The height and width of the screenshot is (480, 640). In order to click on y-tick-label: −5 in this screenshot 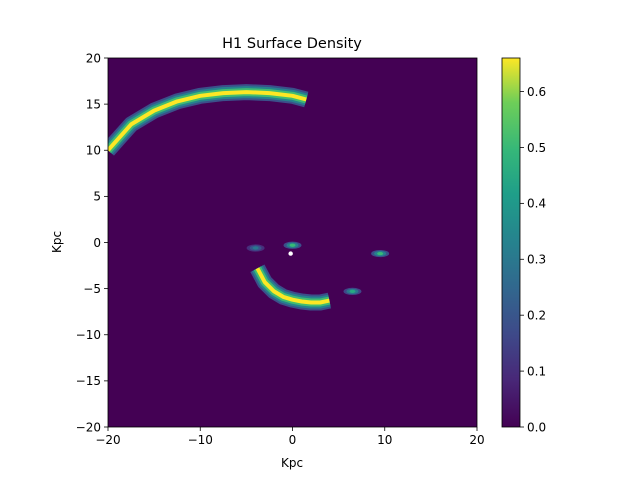, I will do `click(92, 289)`.